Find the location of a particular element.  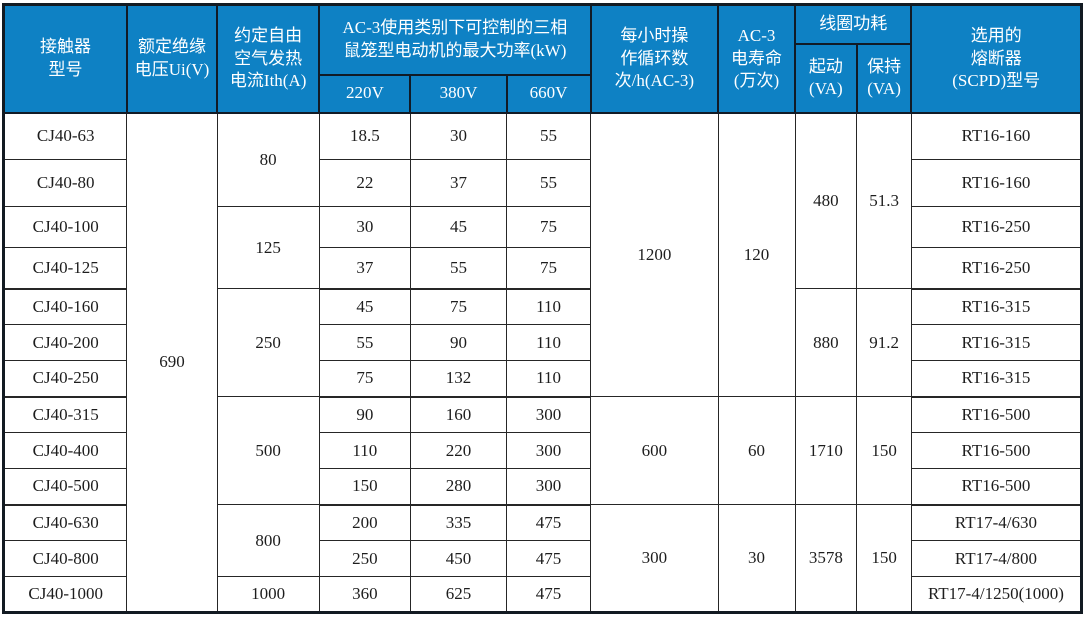

cell-life: 30 is located at coordinates (756, 558).